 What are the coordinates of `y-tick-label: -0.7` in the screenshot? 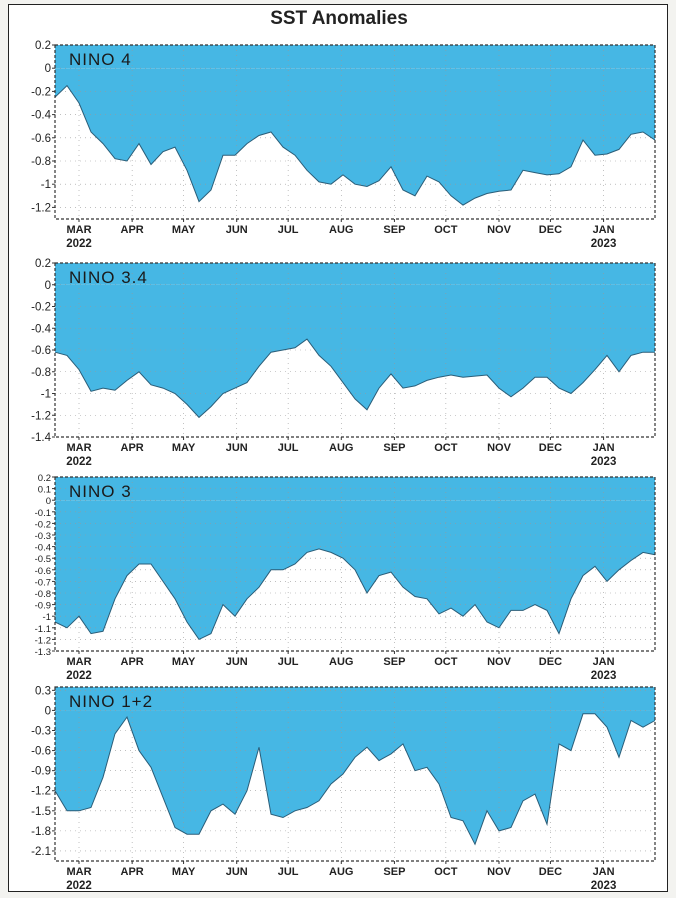 It's located at (43, 582).